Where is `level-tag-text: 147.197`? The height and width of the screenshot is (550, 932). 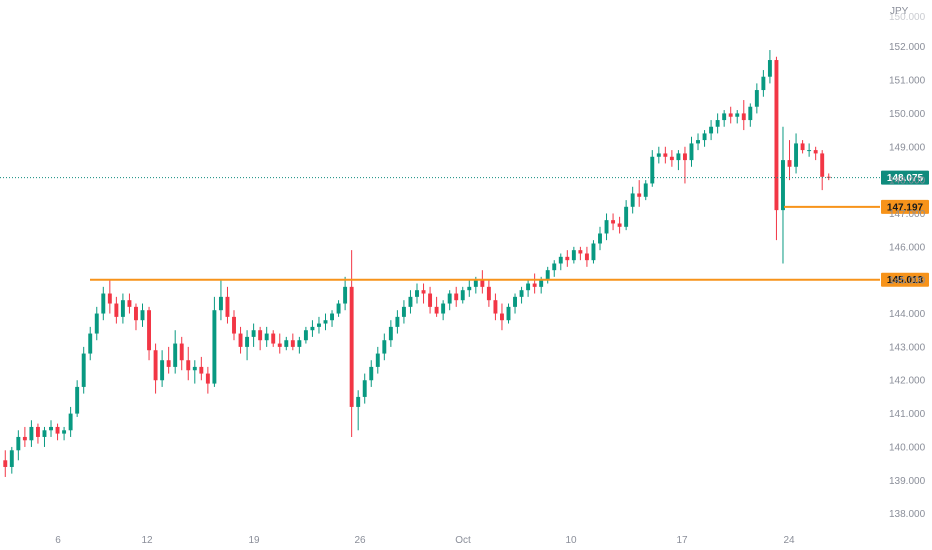 level-tag-text: 147.197 is located at coordinates (905, 207).